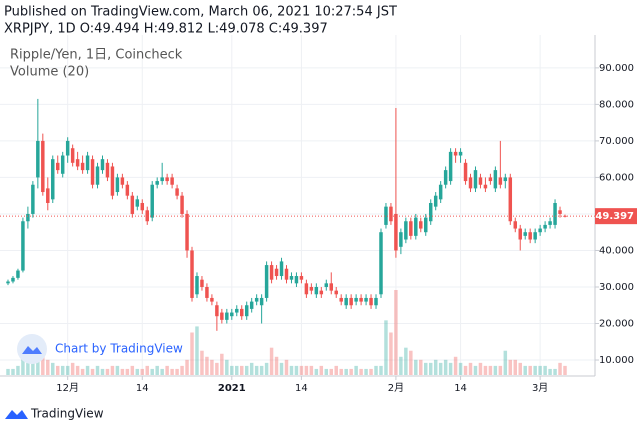 This screenshot has width=640, height=430. Describe the element at coordinates (100, 349) in the screenshot. I see `watermark: Chart by TradingView` at that location.